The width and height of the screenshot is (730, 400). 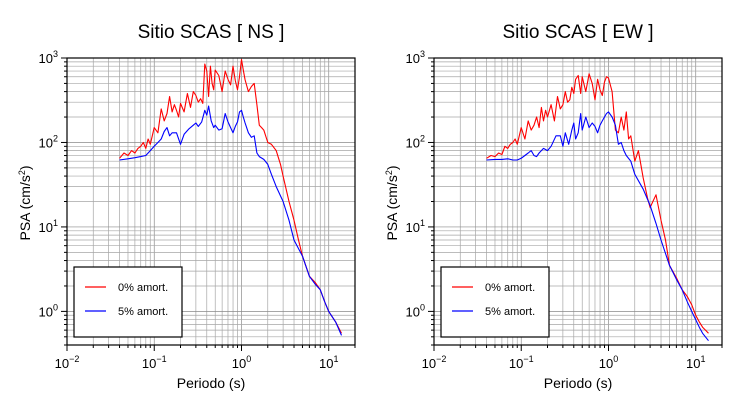 What do you see at coordinates (211, 32) in the screenshot?
I see `chart-title: Sitio SCAS [ NS ]` at bounding box center [211, 32].